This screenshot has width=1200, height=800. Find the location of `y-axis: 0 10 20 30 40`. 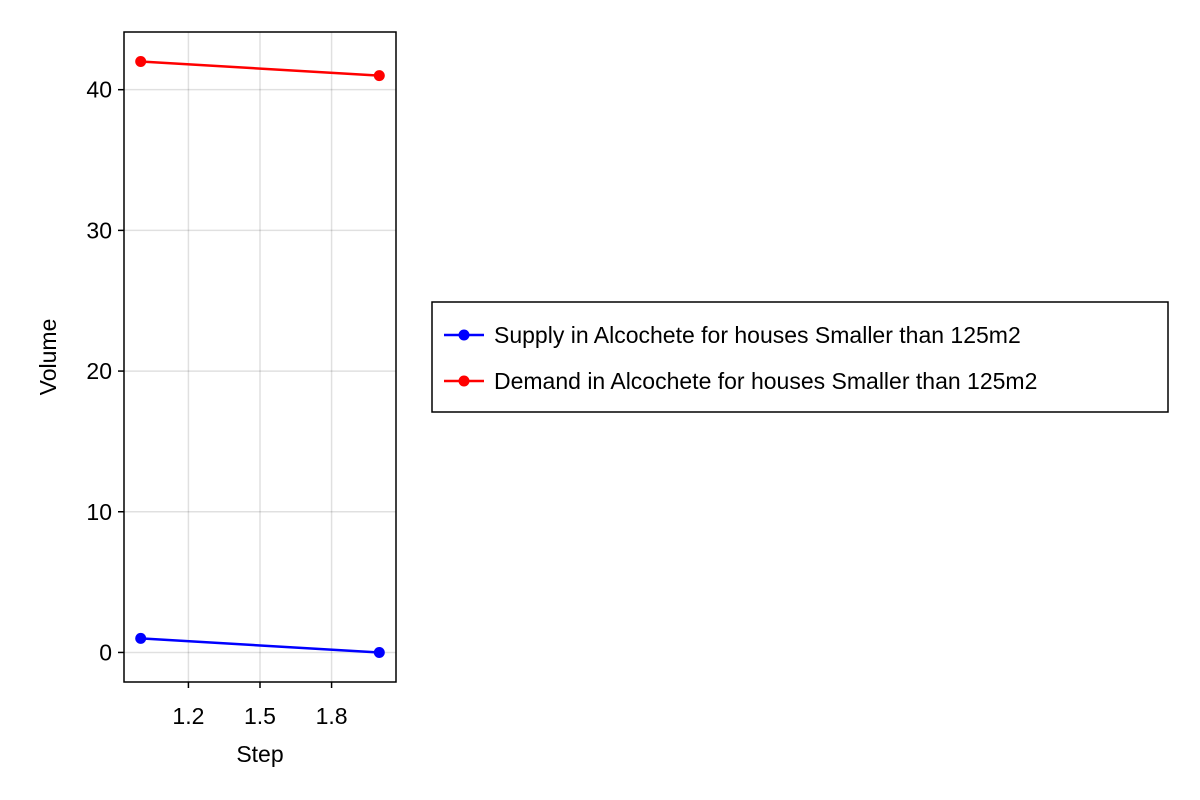

y-axis: 0 10 20 30 40 is located at coordinates (105, 371).